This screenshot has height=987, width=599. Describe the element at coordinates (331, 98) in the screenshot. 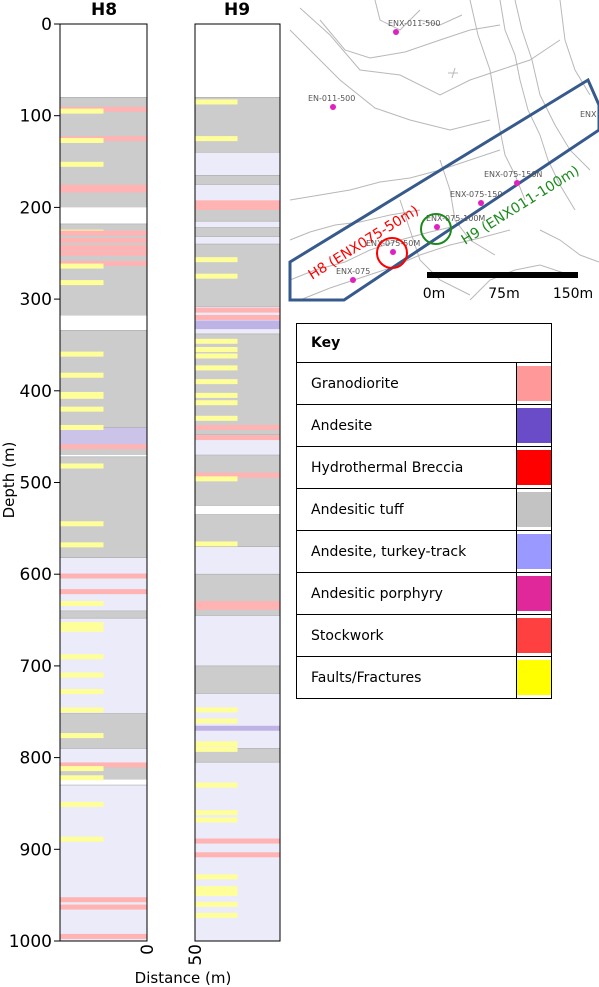

I see `map-label-2: EN-011-500` at that location.